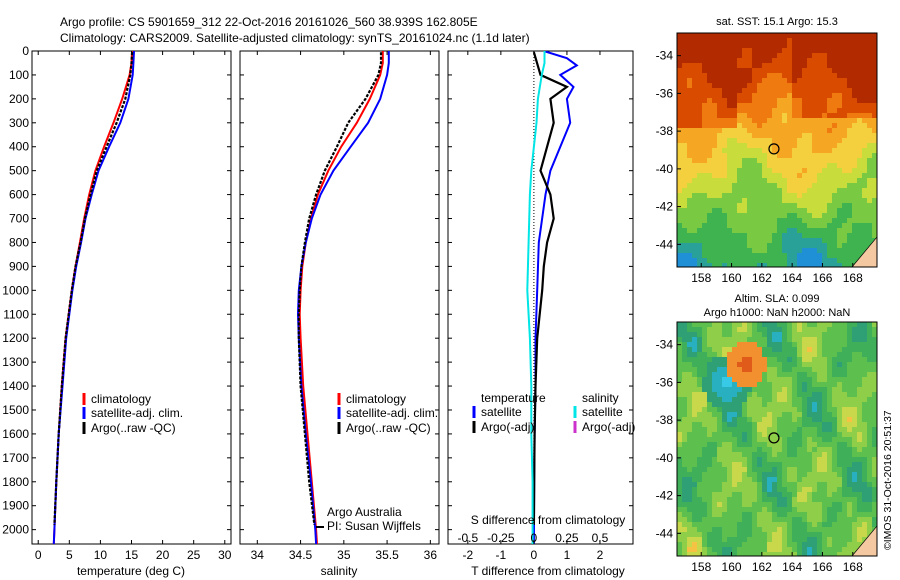 This screenshot has width=900, height=580. What do you see at coordinates (376, 399) in the screenshot?
I see `legend-climatology-label: climatology` at bounding box center [376, 399].